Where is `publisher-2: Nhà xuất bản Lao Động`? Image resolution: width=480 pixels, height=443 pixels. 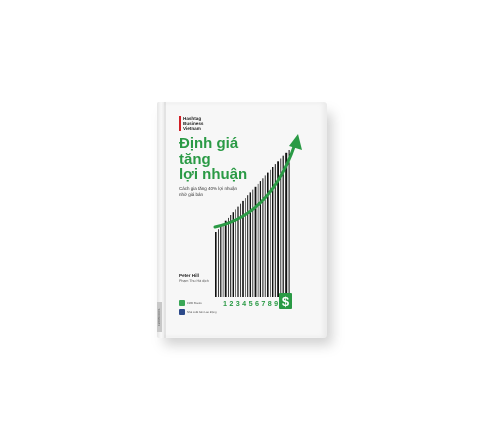 publisher-2: Nhà xuất bản Lao Động is located at coordinates (198, 312).